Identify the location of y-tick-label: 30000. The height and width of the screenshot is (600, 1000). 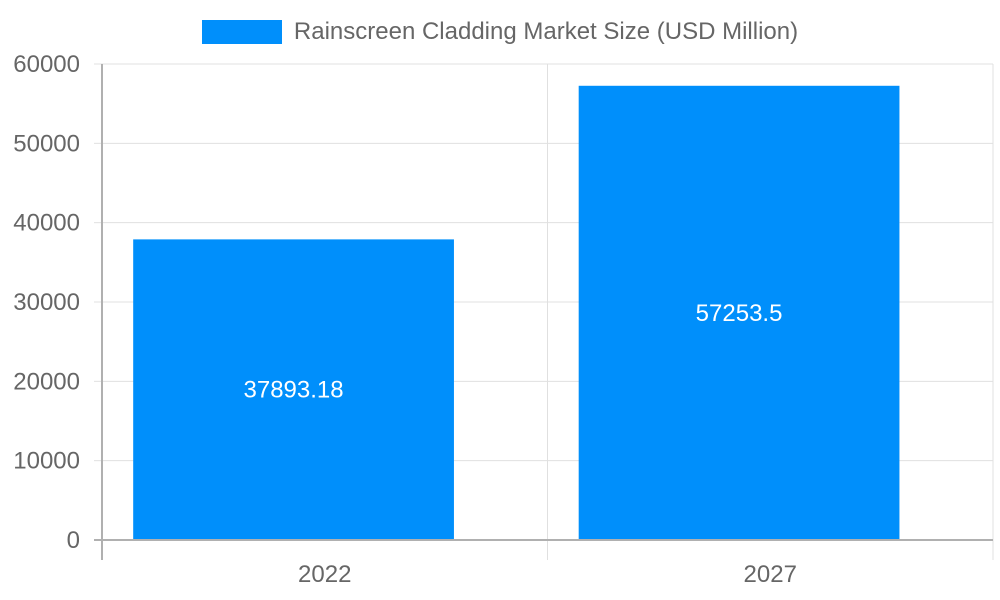
(46, 302).